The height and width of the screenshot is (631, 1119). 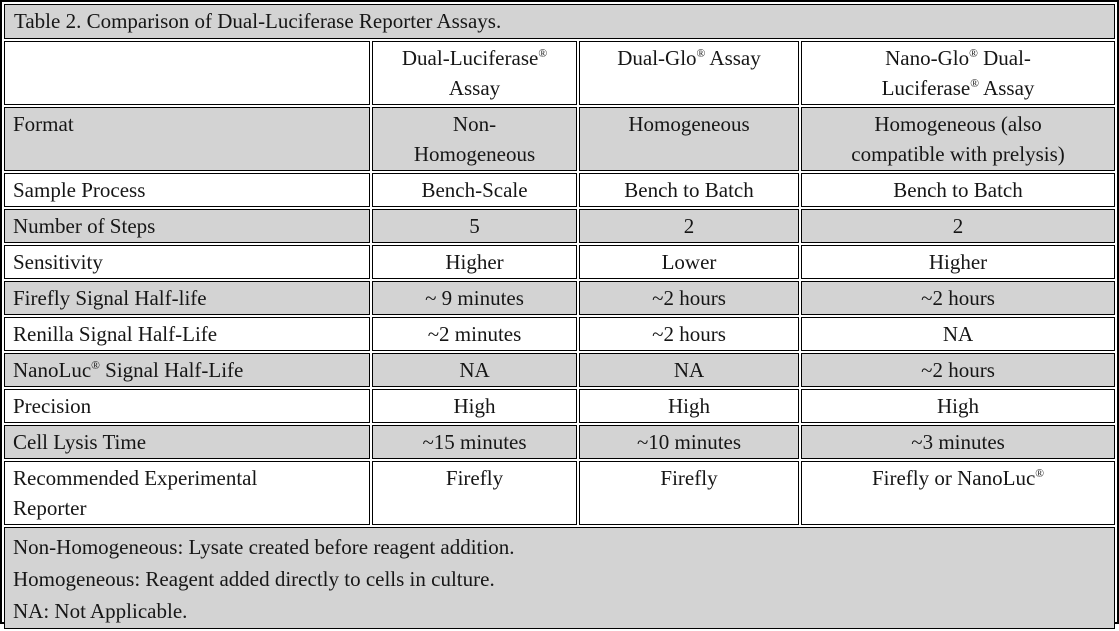 I want to click on row-label: Cell Lysis Time, so click(x=187, y=442).